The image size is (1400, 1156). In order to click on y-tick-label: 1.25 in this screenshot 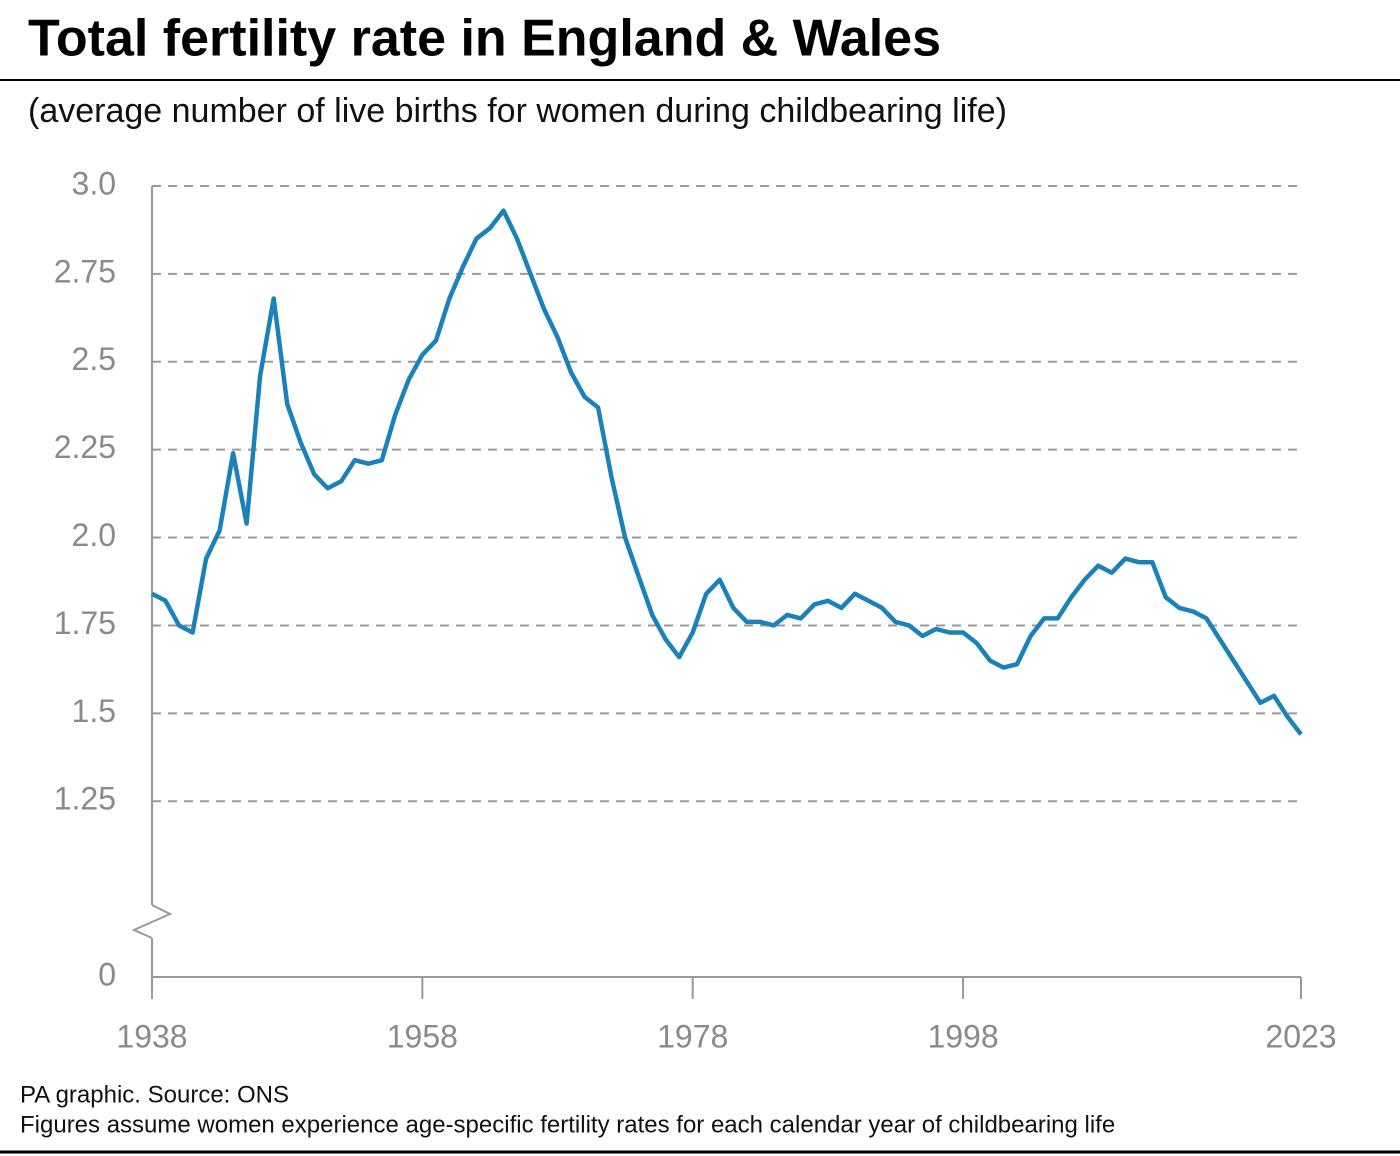, I will do `click(85, 799)`.